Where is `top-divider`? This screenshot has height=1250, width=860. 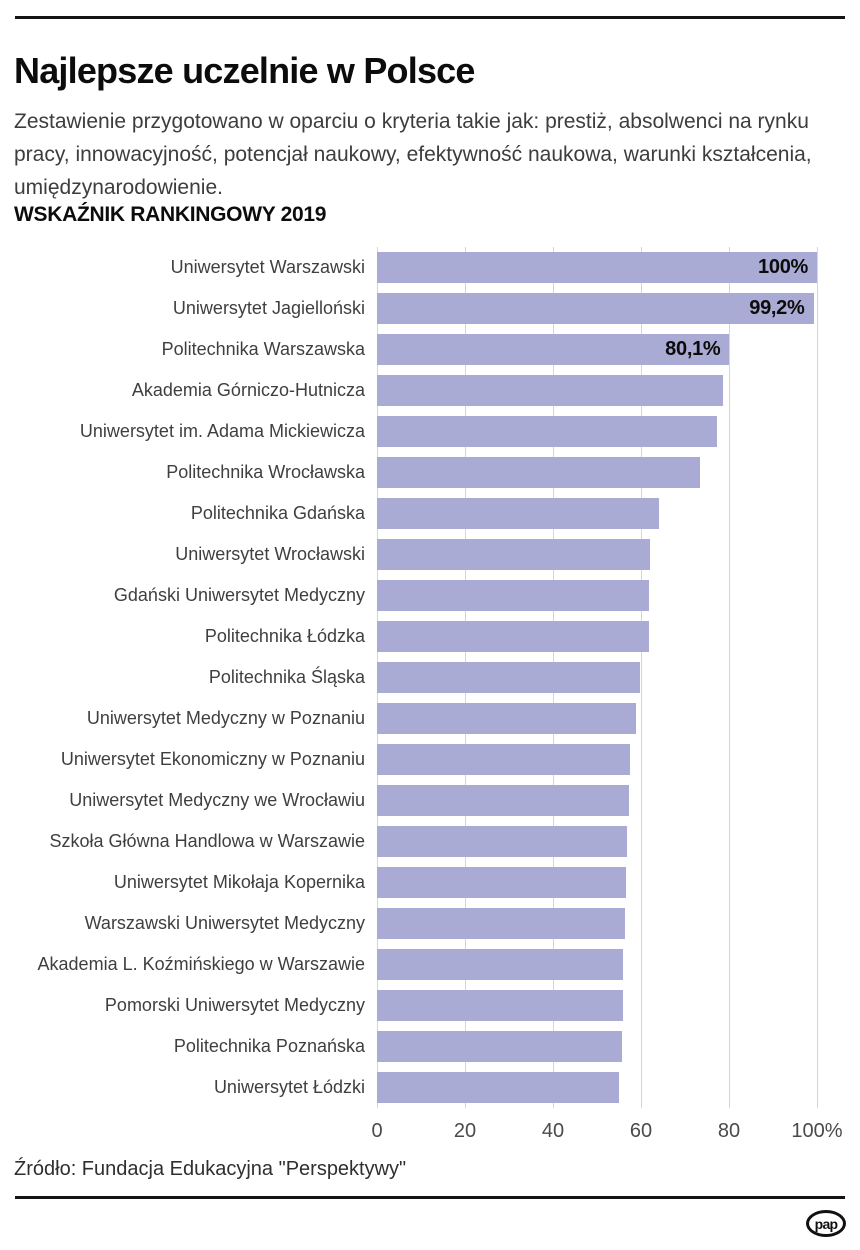 top-divider is located at coordinates (430, 17).